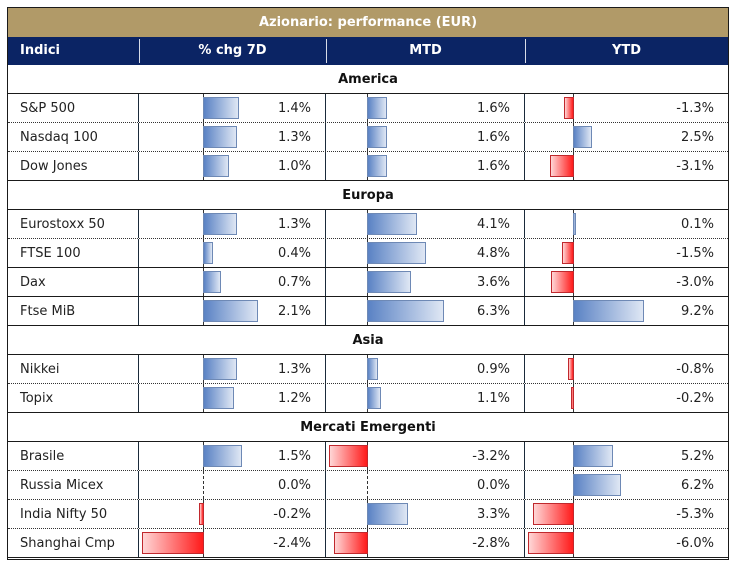  Describe the element at coordinates (73, 137) in the screenshot. I see `index-name: Nasdaq 100` at that location.